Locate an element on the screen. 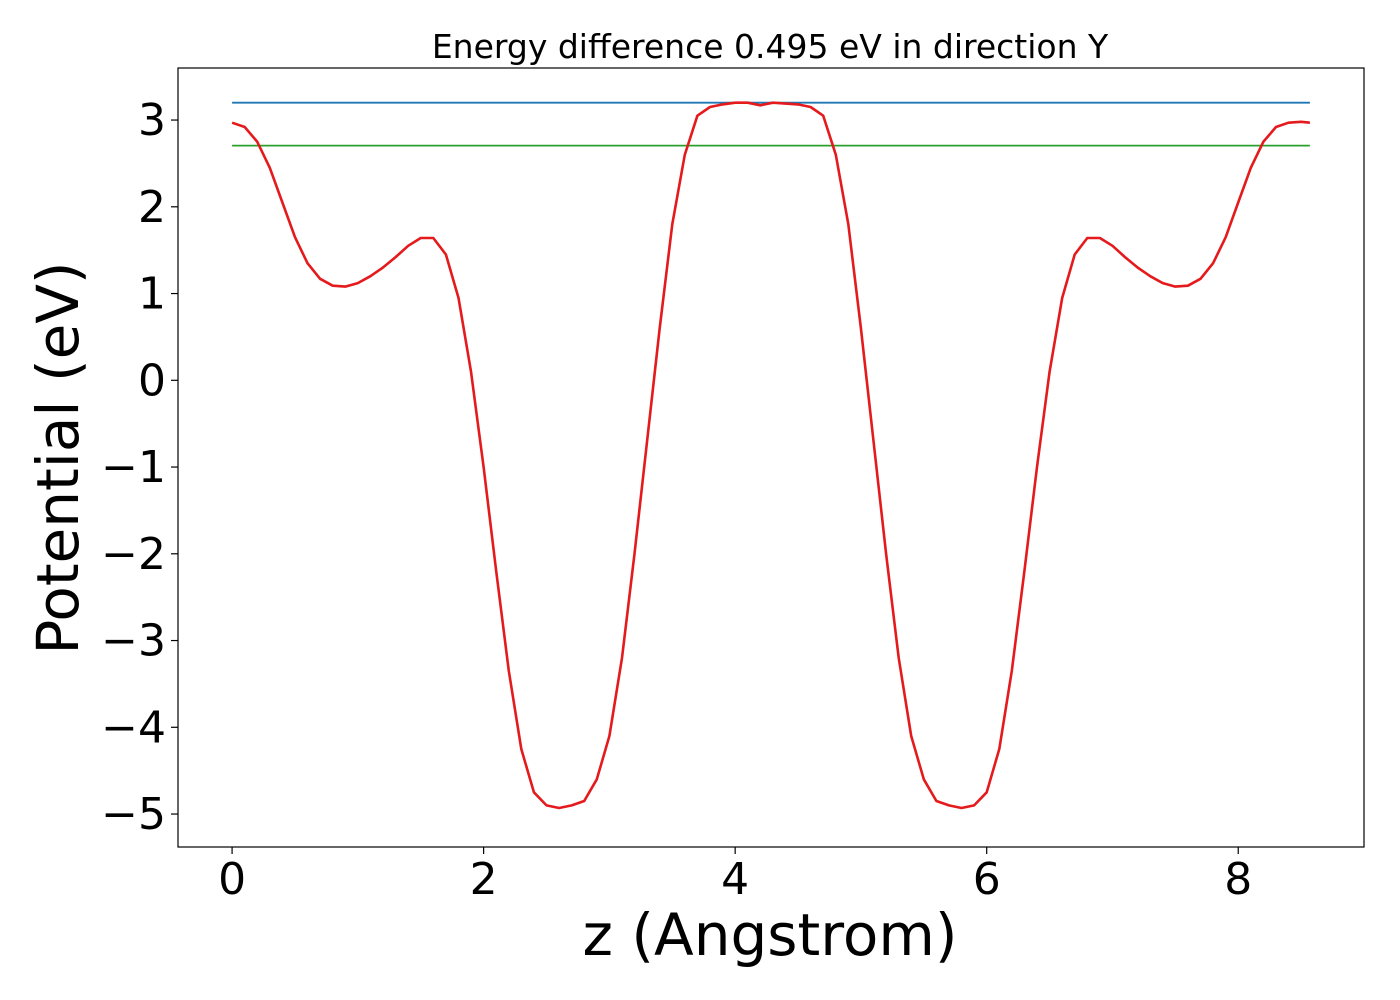 Image resolution: width=1400 pixels, height=1000 pixels. x-axis-ticks: 0 2 4 6 8 is located at coordinates (735, 876).